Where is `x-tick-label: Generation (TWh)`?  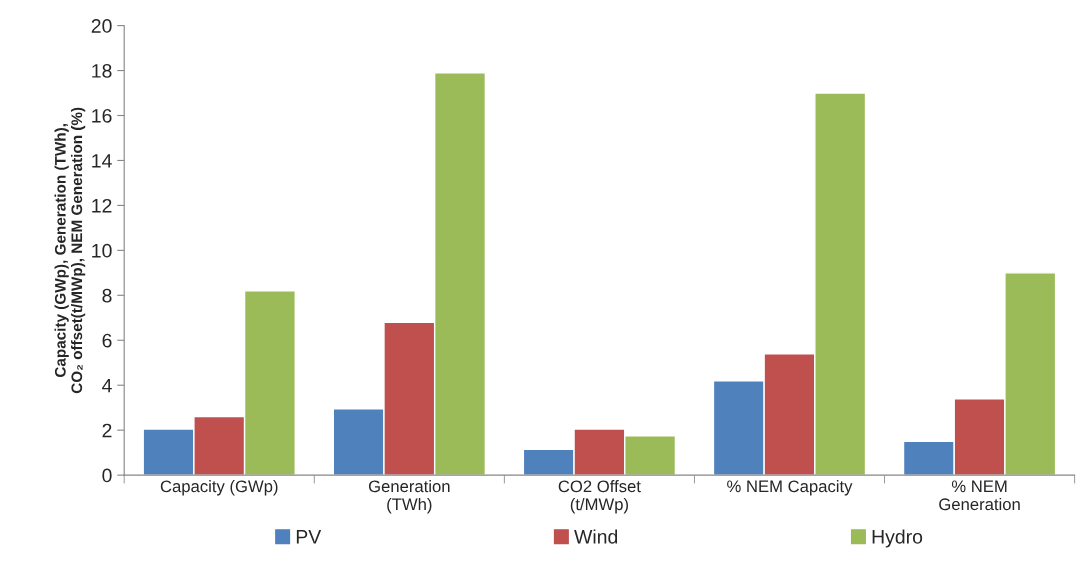 x-tick-label: Generation (TWh) is located at coordinates (409, 496).